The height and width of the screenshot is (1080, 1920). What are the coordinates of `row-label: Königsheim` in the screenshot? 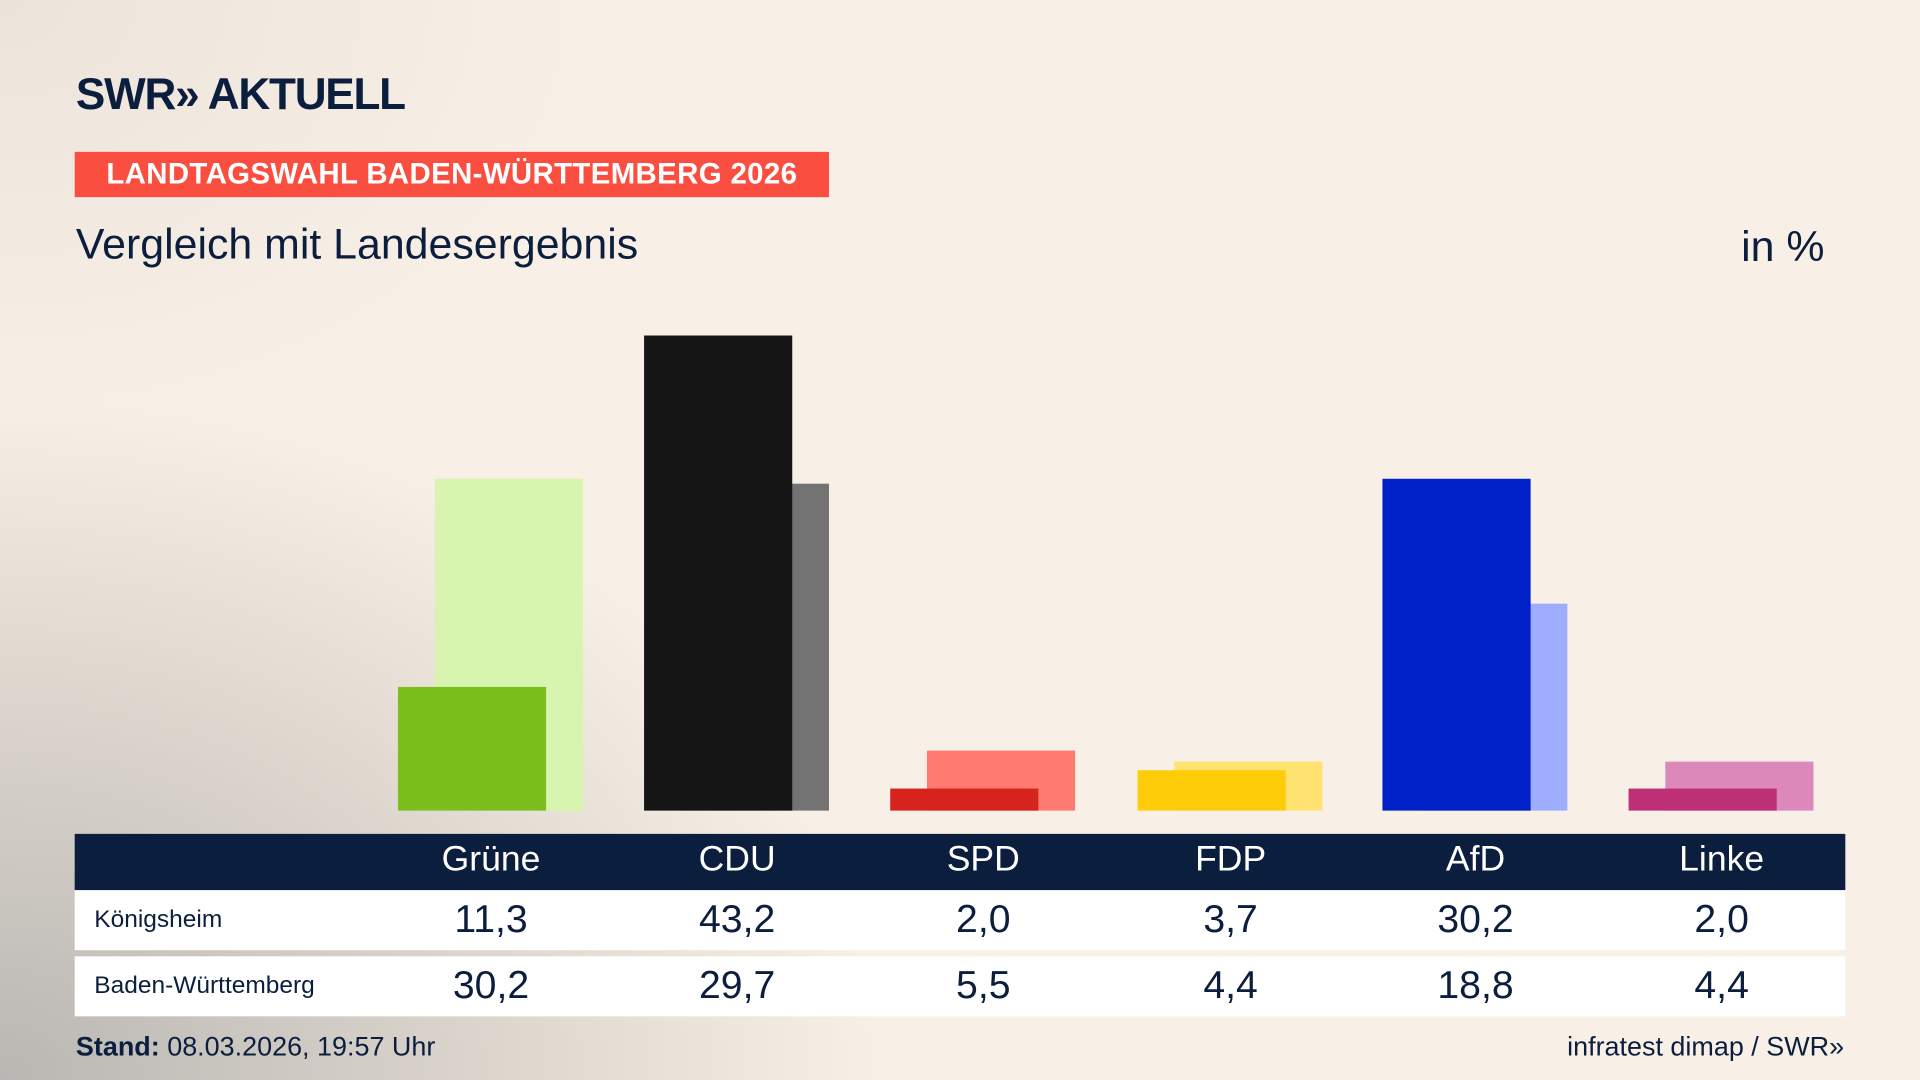 It's located at (158, 920).